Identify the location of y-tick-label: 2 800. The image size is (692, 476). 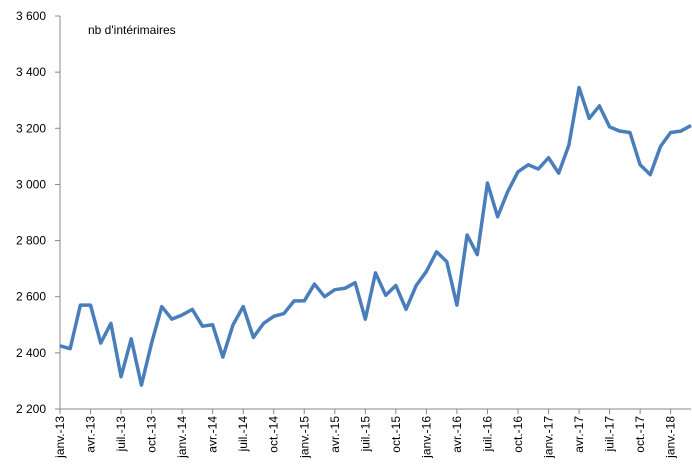
(31, 241).